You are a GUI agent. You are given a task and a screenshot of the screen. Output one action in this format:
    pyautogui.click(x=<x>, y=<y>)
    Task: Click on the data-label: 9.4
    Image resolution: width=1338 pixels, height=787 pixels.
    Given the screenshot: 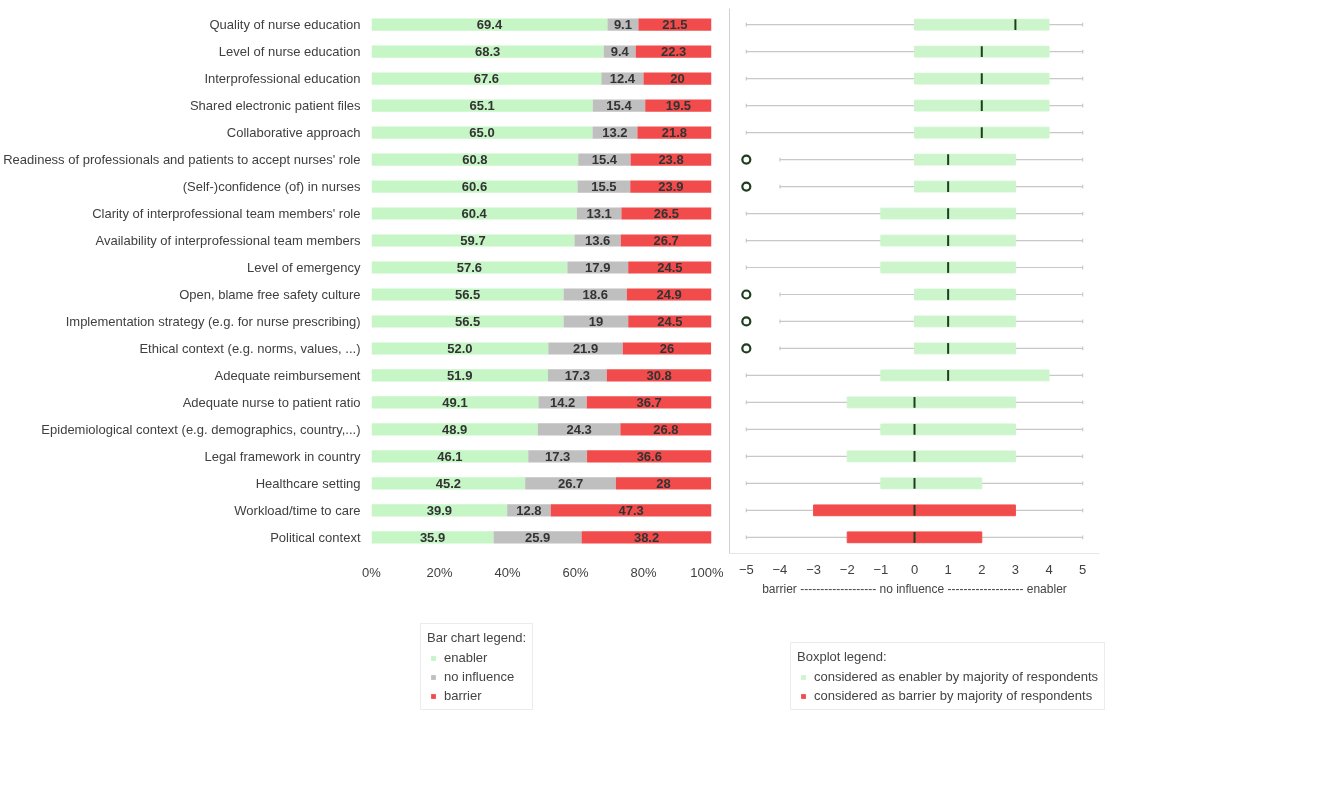 What is the action you would take?
    pyautogui.click(x=620, y=52)
    